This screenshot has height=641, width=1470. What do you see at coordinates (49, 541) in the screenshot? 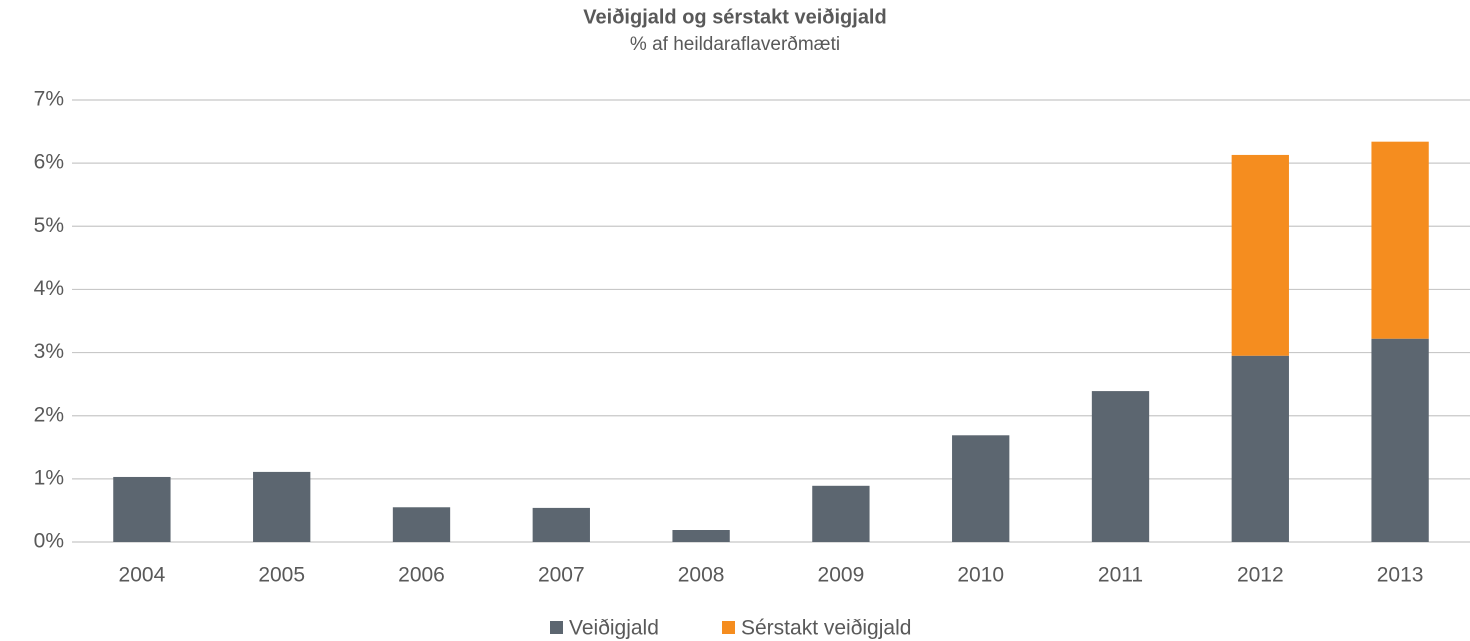
I see `y-tick-label: 0%` at bounding box center [49, 541].